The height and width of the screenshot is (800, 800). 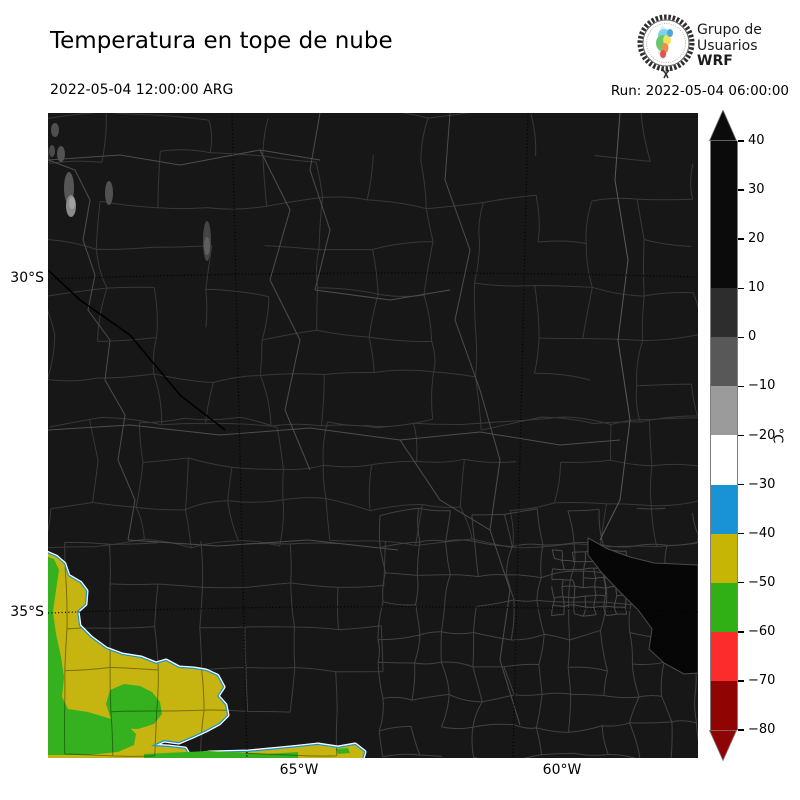 I want to click on colorbar-tick-label: 10, so click(x=756, y=288).